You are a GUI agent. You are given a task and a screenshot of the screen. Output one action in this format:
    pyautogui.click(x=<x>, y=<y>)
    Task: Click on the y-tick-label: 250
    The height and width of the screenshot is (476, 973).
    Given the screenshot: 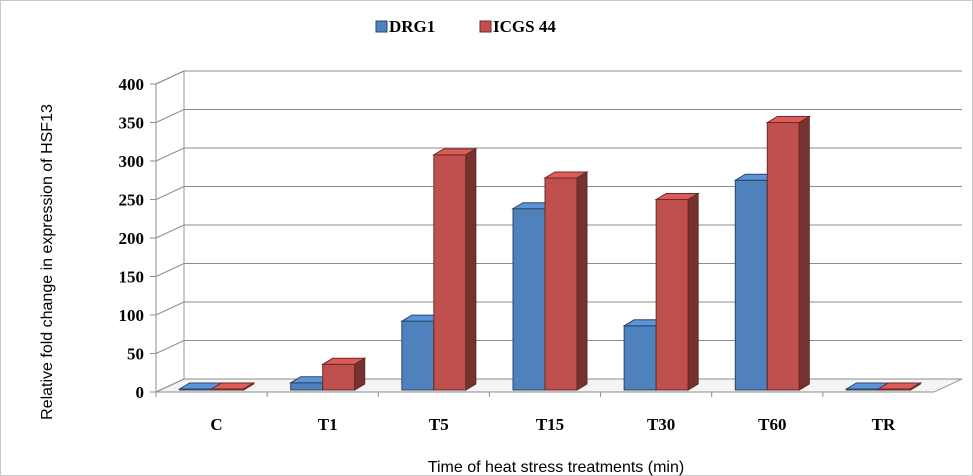 What is the action you would take?
    pyautogui.click(x=132, y=200)
    